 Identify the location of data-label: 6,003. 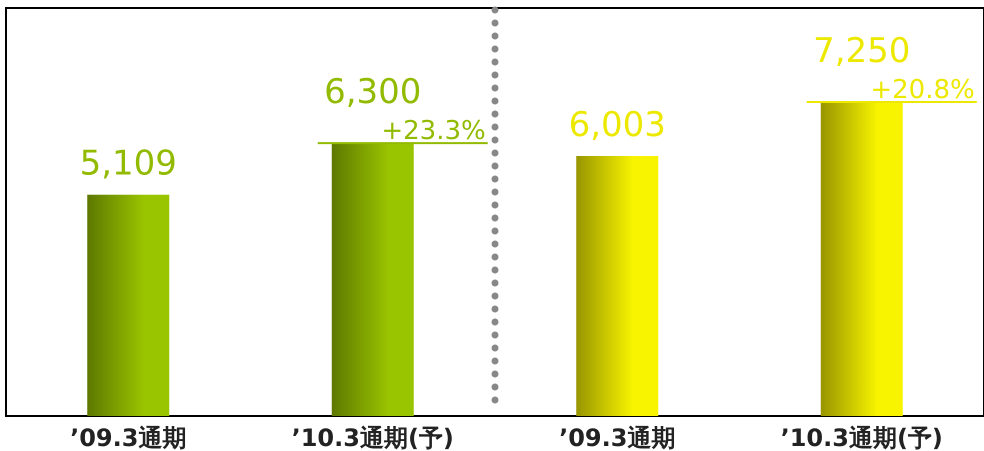
(617, 125).